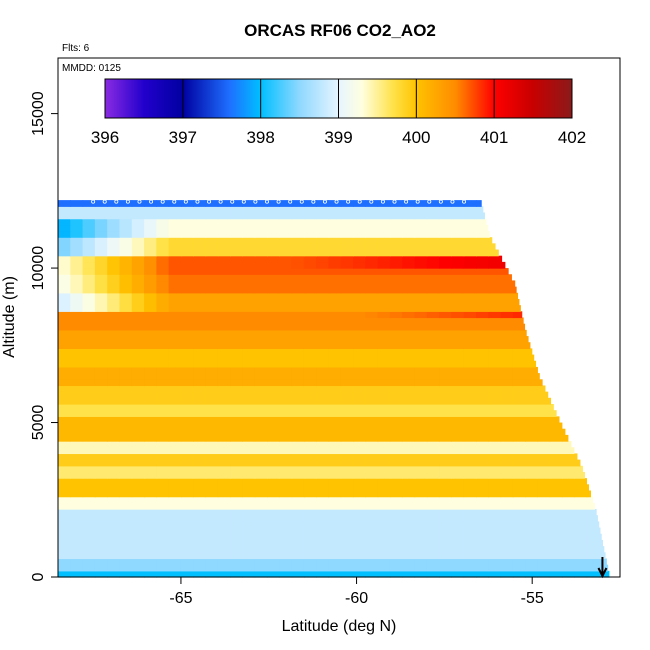 Image resolution: width=650 pixels, height=650 pixels. What do you see at coordinates (232, 201) in the screenshot?
I see `marker-point` at bounding box center [232, 201].